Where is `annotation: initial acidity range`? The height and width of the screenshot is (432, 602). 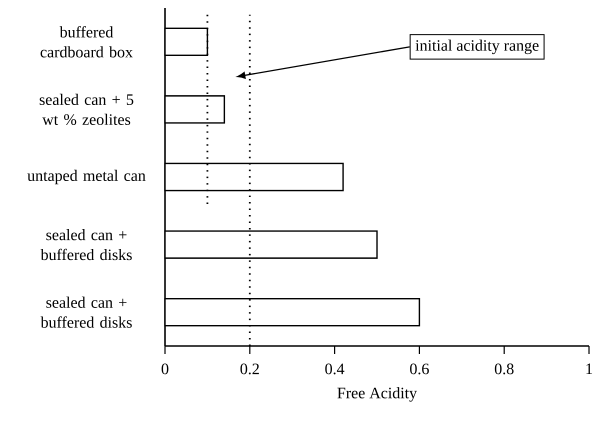 annotation: initial acidity range is located at coordinates (477, 47).